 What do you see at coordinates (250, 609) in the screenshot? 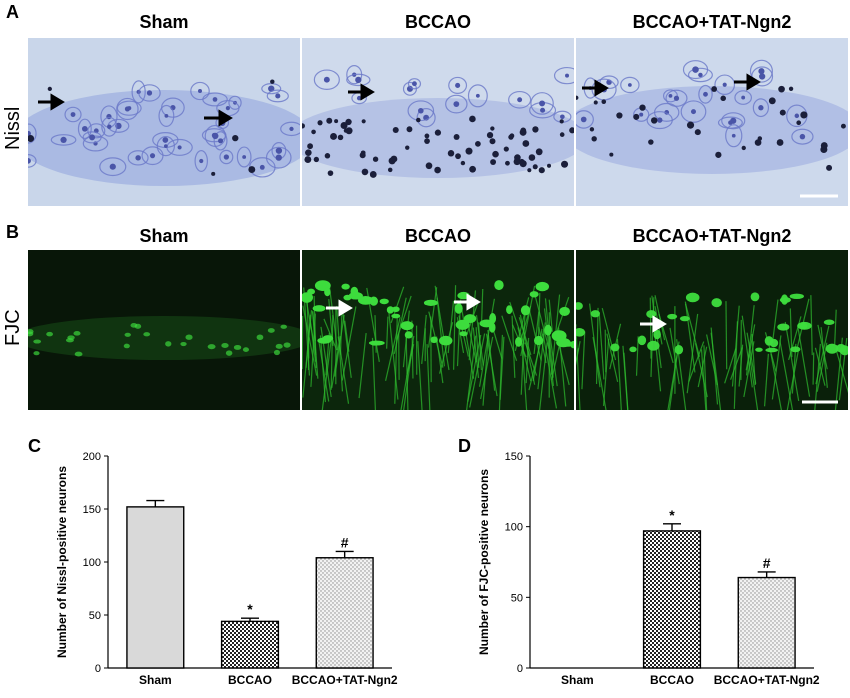
I see `significance-marker: *` at bounding box center [250, 609].